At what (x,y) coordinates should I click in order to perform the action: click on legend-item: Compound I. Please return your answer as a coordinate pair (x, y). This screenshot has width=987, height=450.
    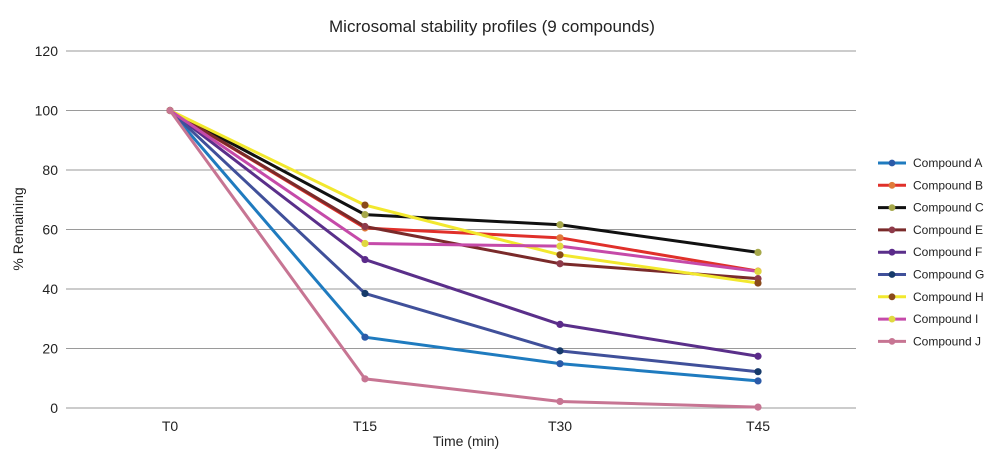
    Looking at the image, I should click on (928, 319).